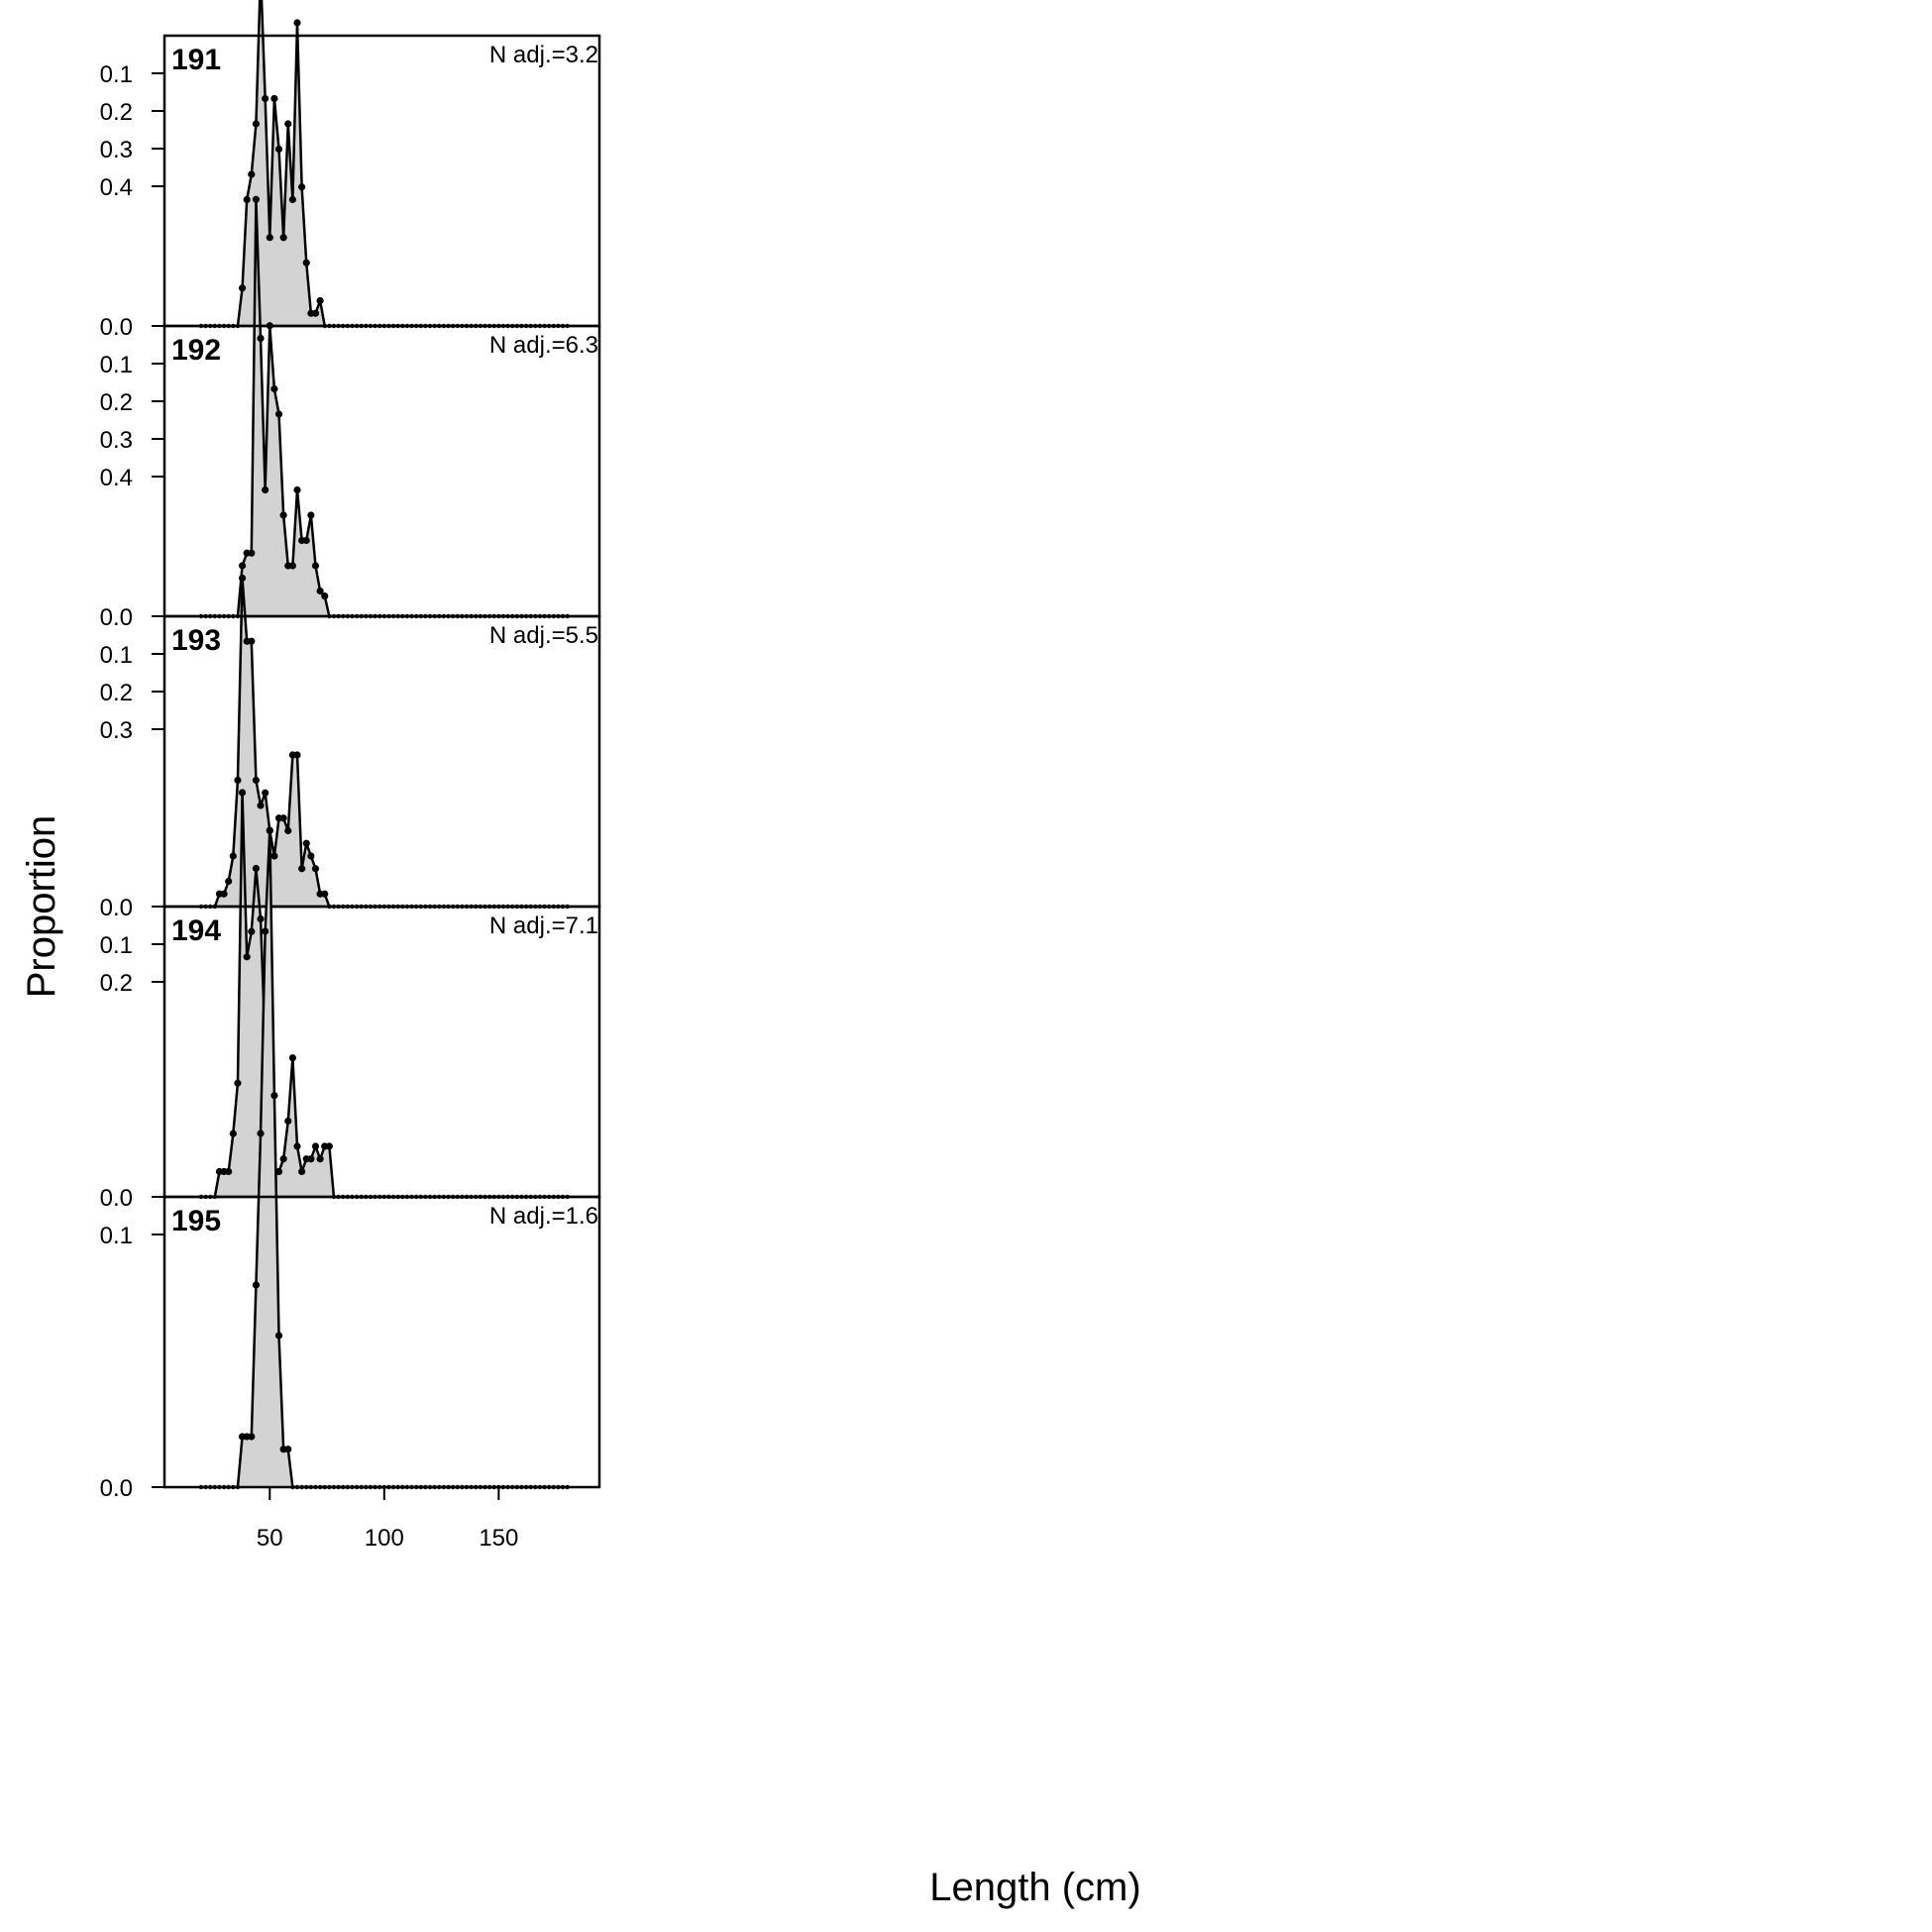  Describe the element at coordinates (544, 1216) in the screenshot. I see `n-adj-label: N adj.=1.6` at that location.